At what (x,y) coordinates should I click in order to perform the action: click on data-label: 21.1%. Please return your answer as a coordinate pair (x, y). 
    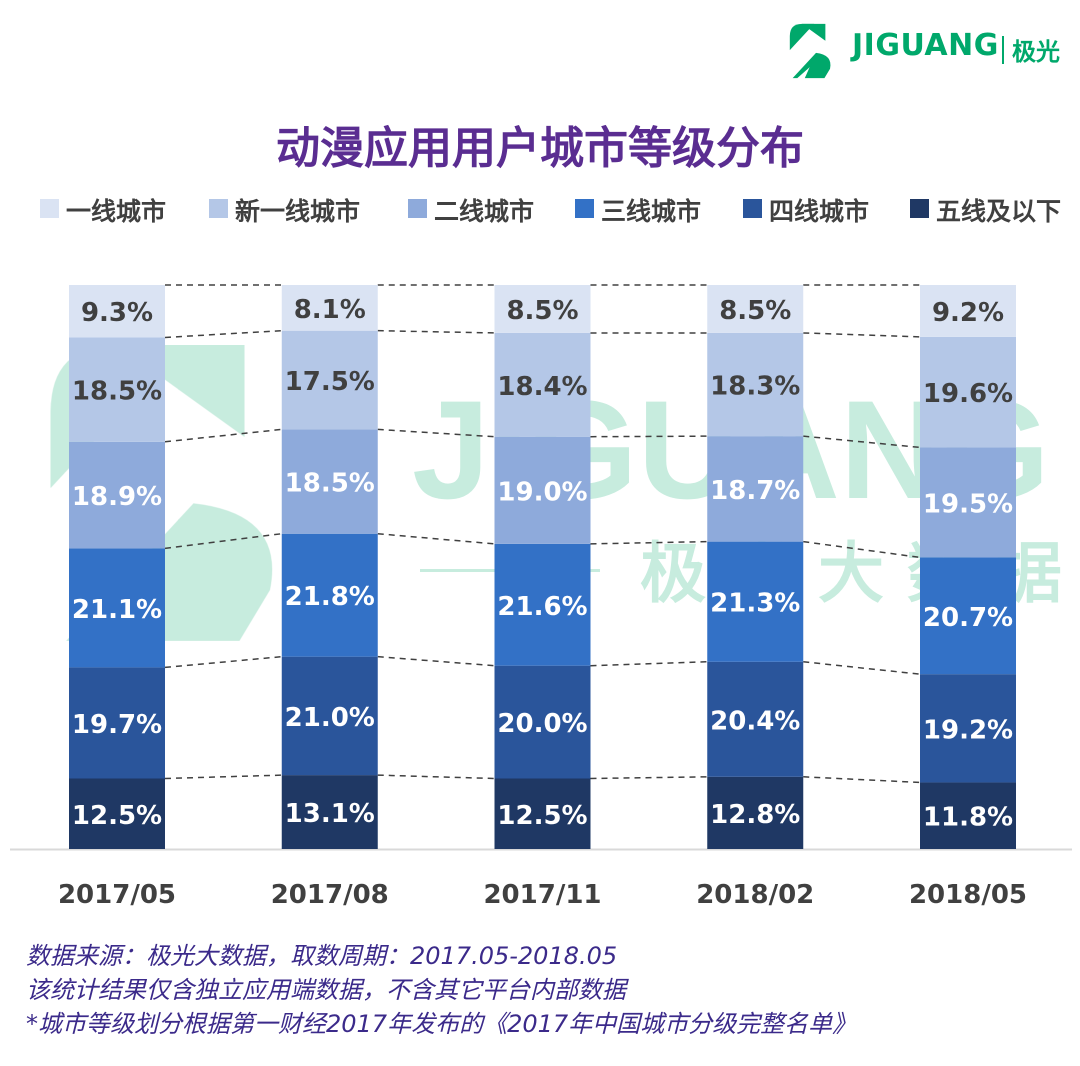
    Looking at the image, I should click on (117, 610).